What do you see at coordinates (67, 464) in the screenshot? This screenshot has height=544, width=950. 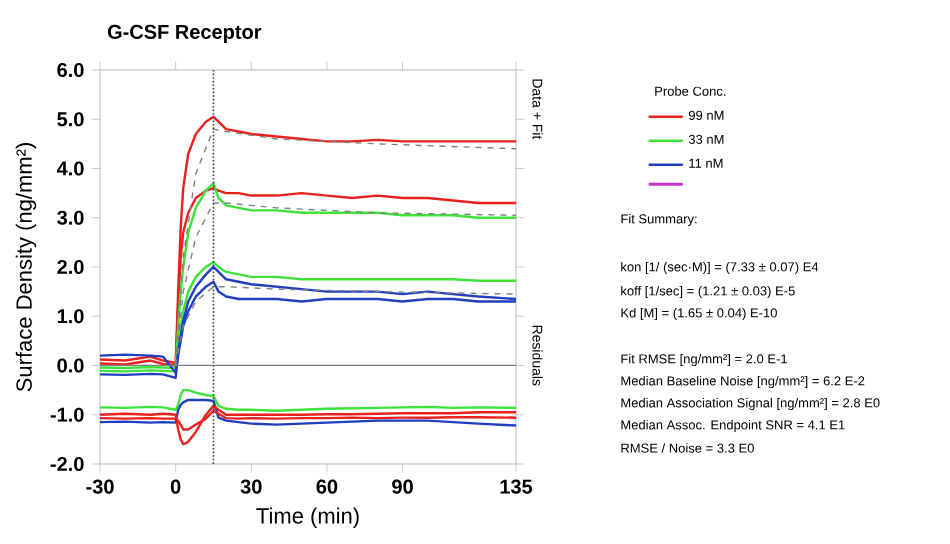 I see `y-tick-label: -2.0` at bounding box center [67, 464].